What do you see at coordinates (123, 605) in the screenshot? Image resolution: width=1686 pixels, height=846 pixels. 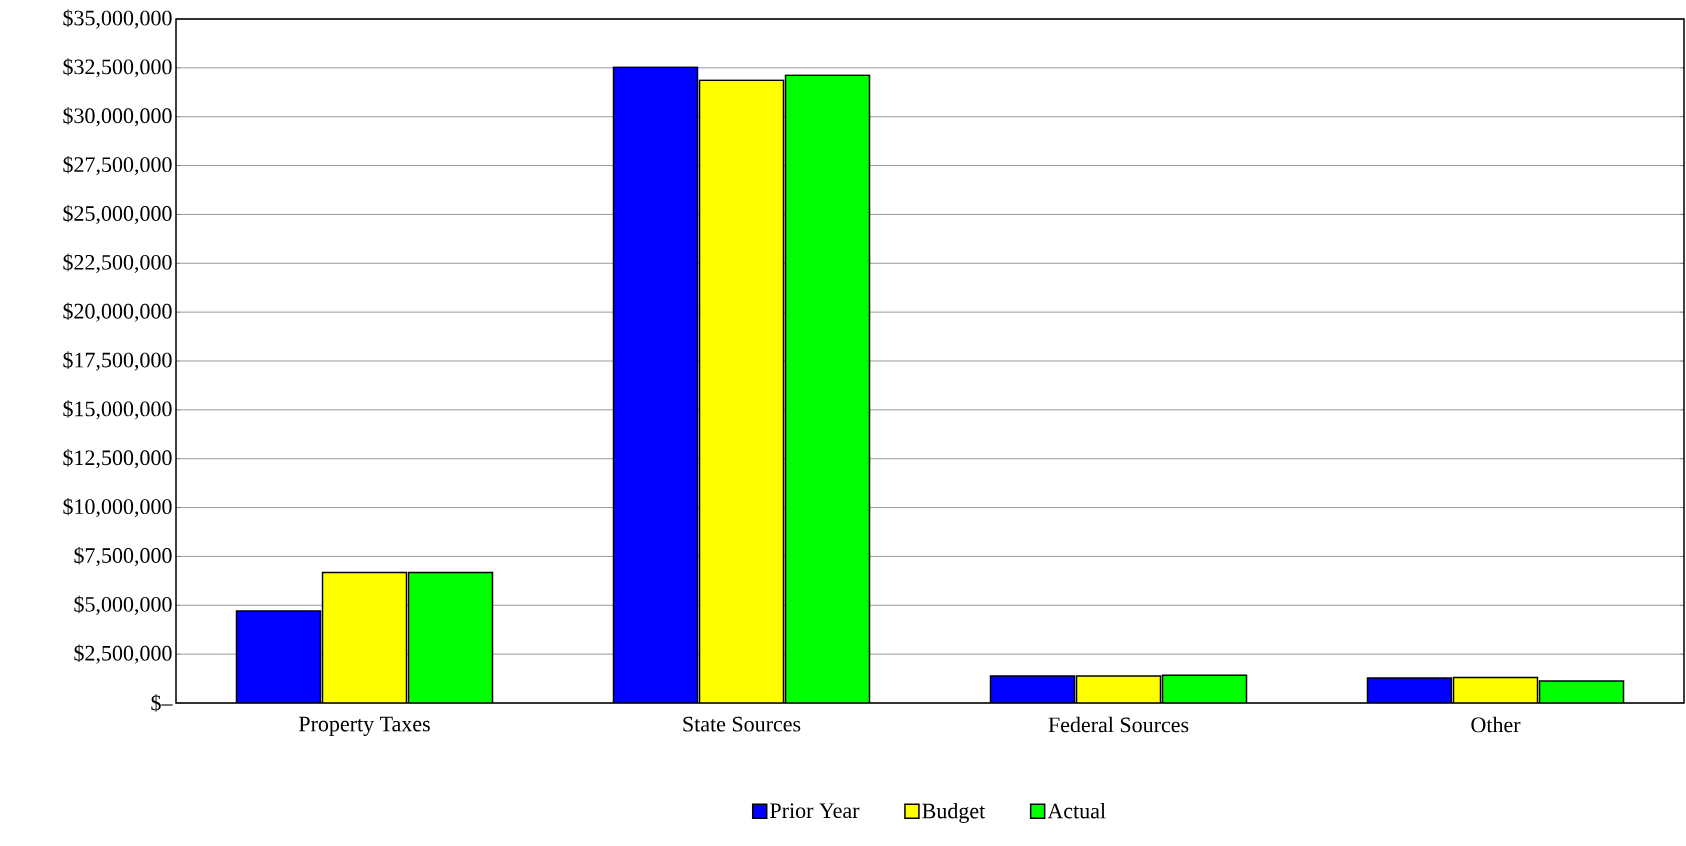 I see `y-tick-label: $5,000,000` at bounding box center [123, 605].